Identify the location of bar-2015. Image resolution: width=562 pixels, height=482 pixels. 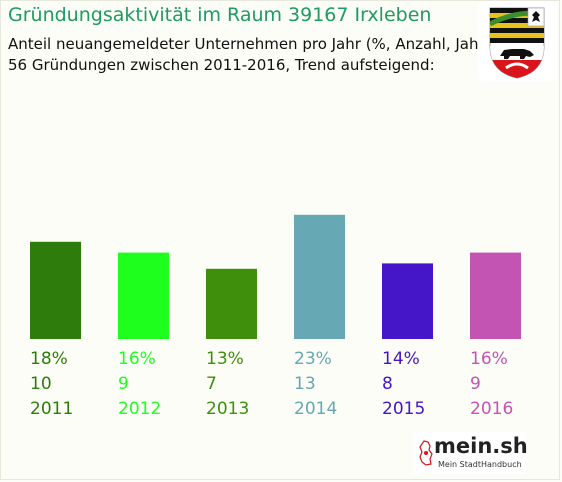
(407, 301).